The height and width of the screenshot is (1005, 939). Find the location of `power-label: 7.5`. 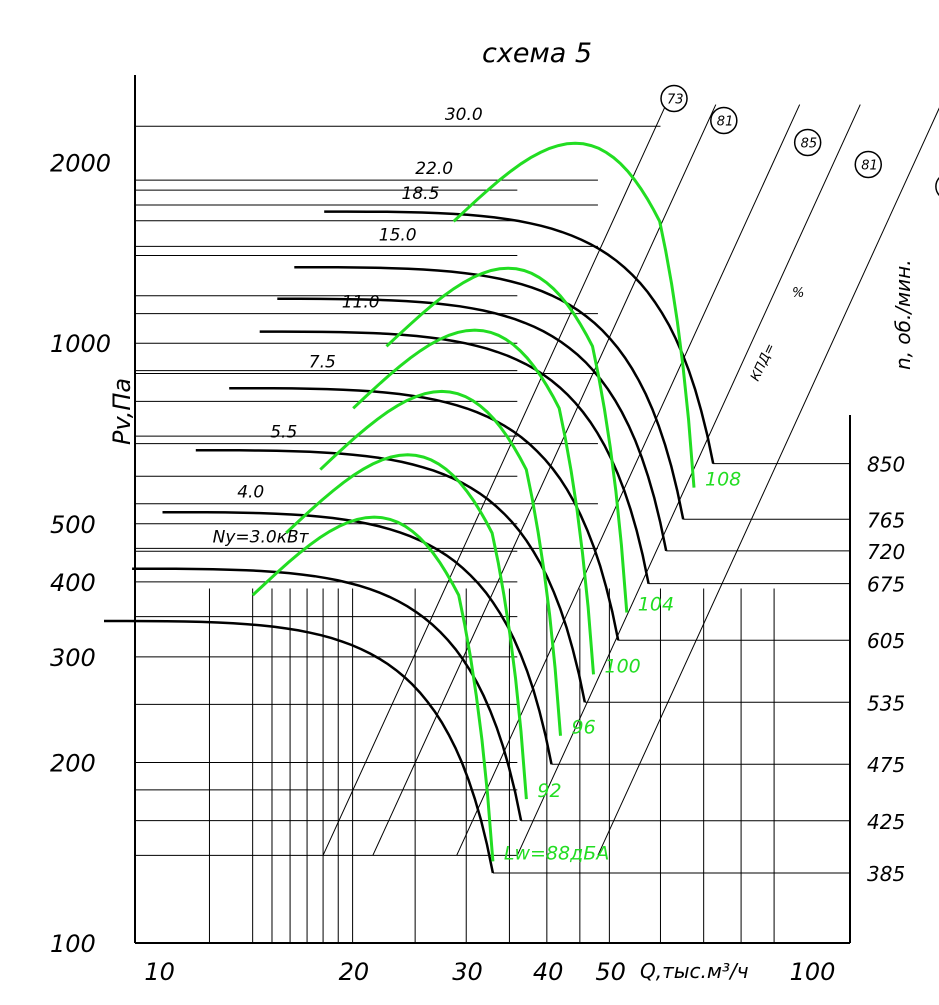

power-label: 7.5 is located at coordinates (322, 363).